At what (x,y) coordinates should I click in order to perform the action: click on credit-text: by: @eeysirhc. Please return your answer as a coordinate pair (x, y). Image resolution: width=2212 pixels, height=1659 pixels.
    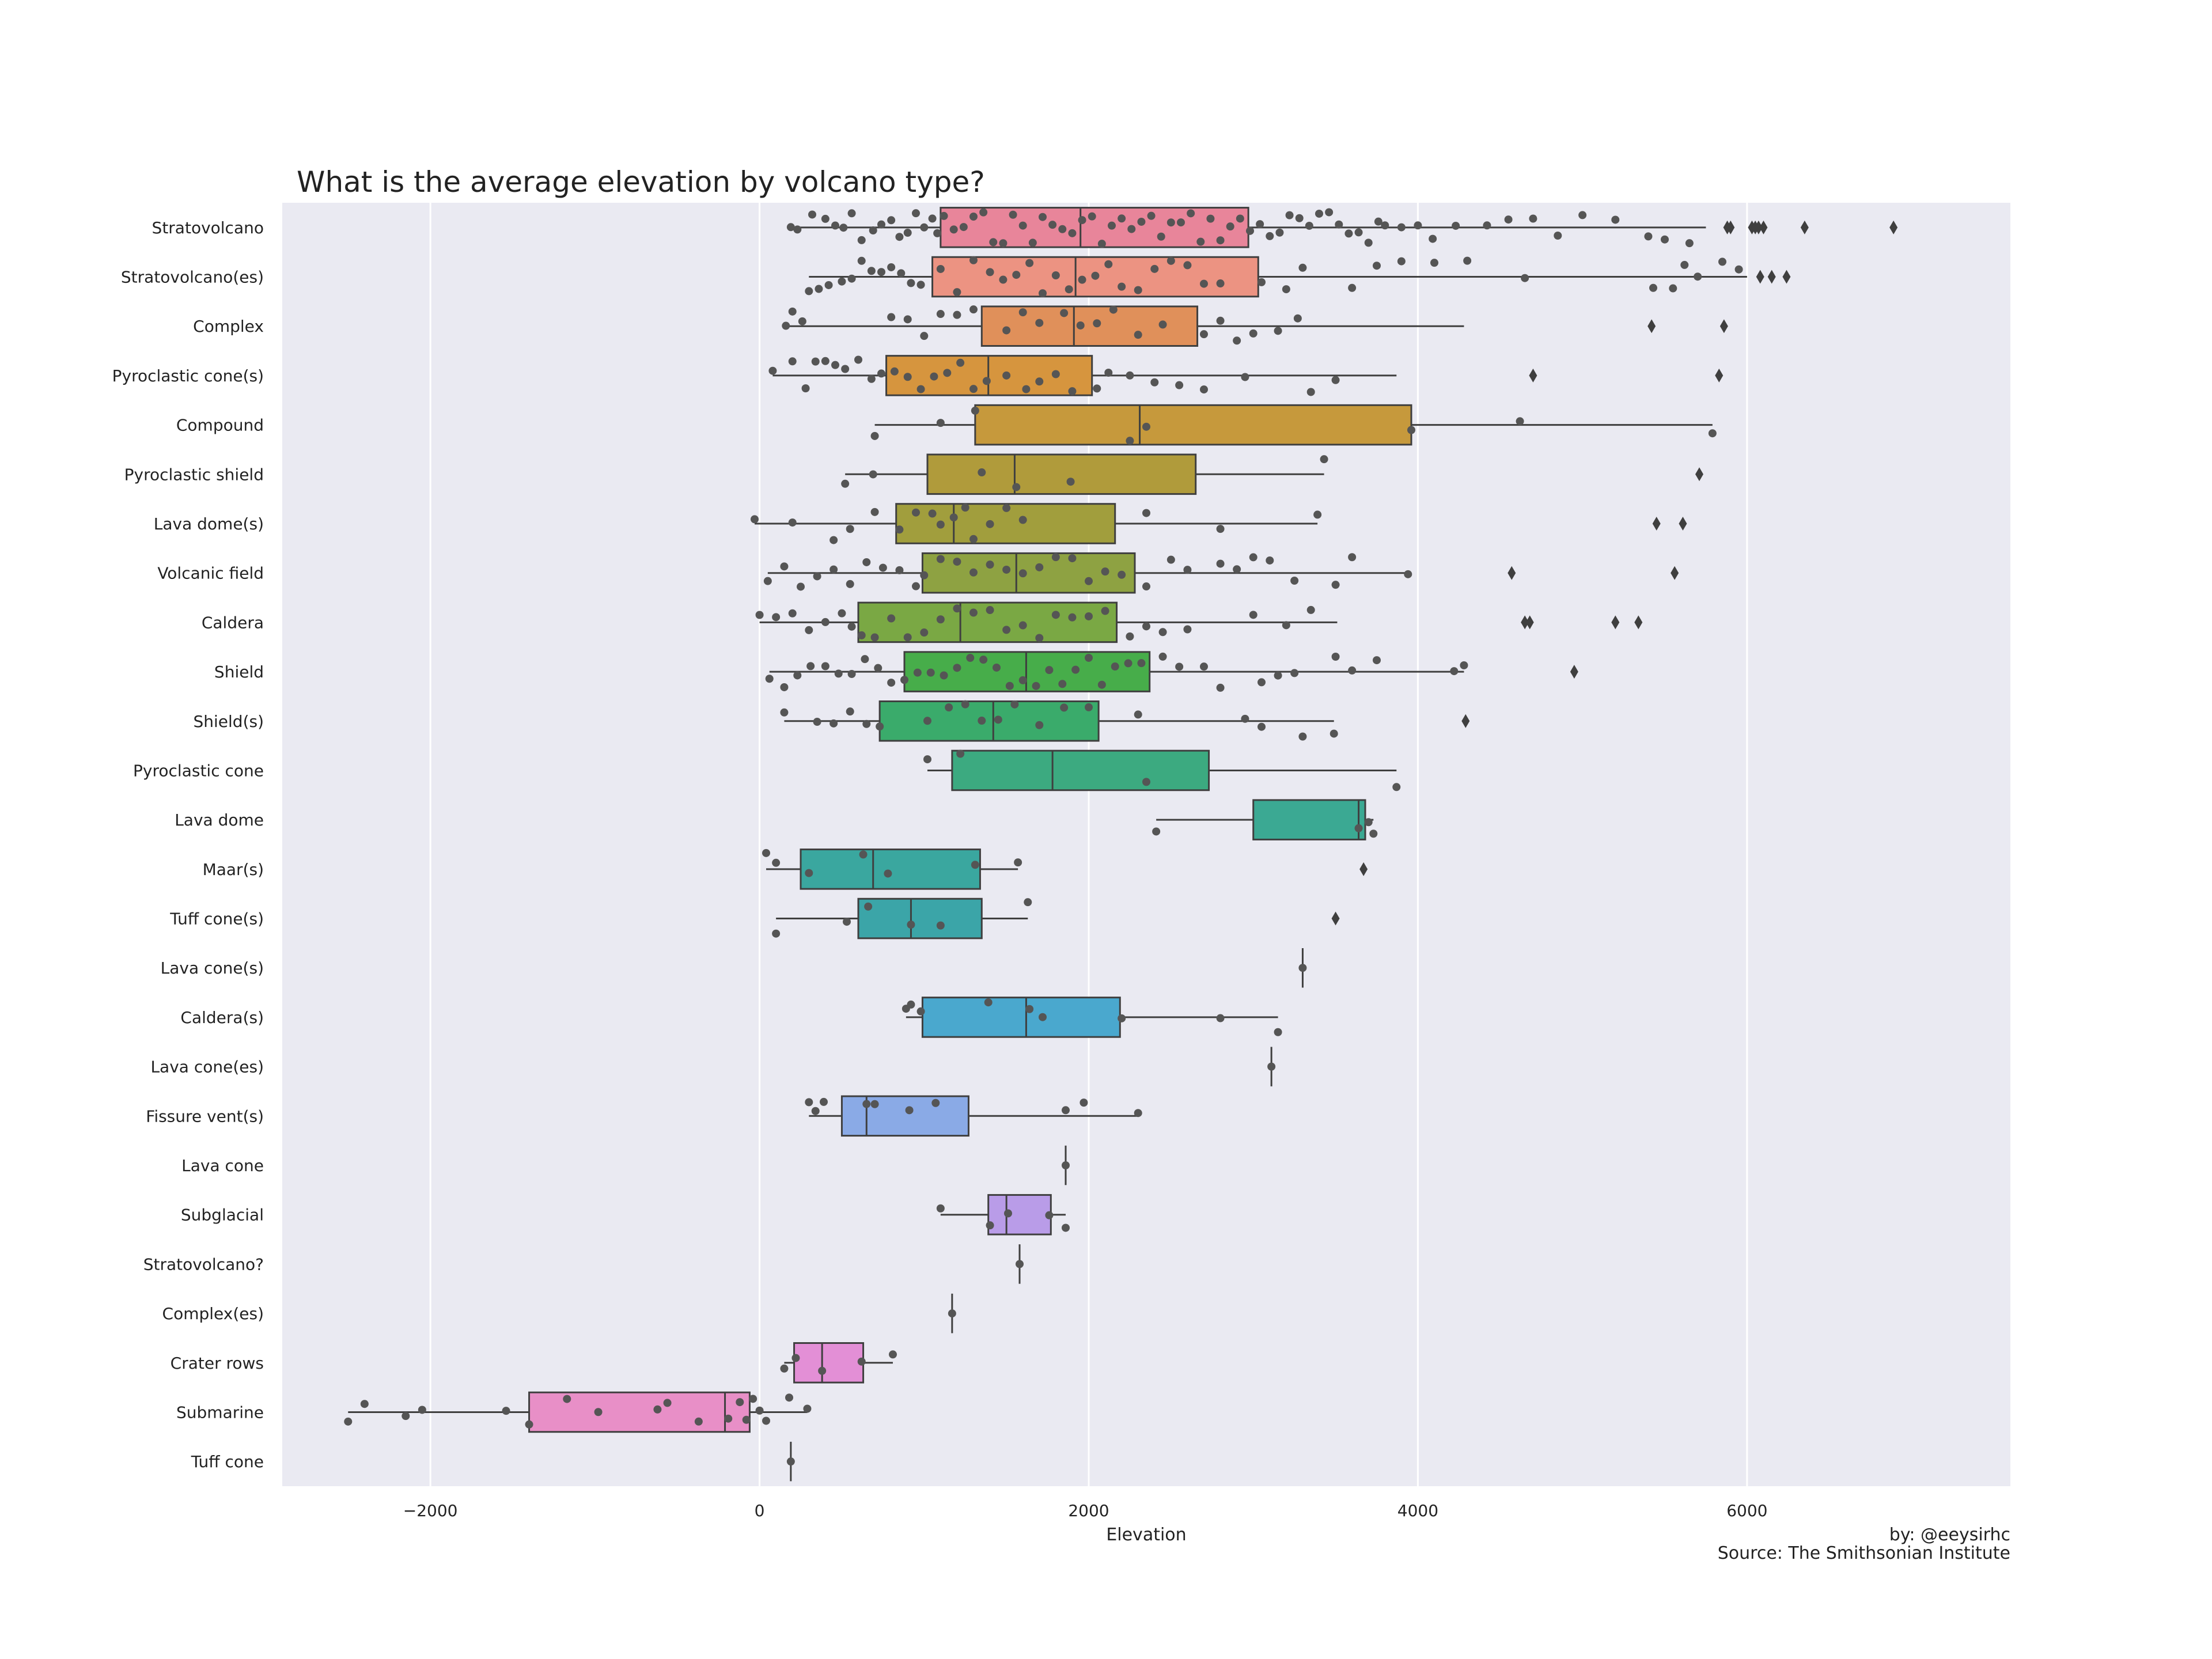
    Looking at the image, I should click on (1949, 1535).